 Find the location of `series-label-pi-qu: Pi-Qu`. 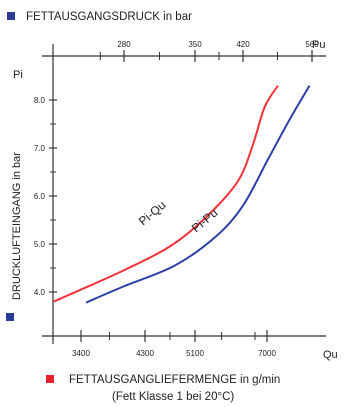

series-label-pi-qu: Pi-Qu is located at coordinates (152, 213).